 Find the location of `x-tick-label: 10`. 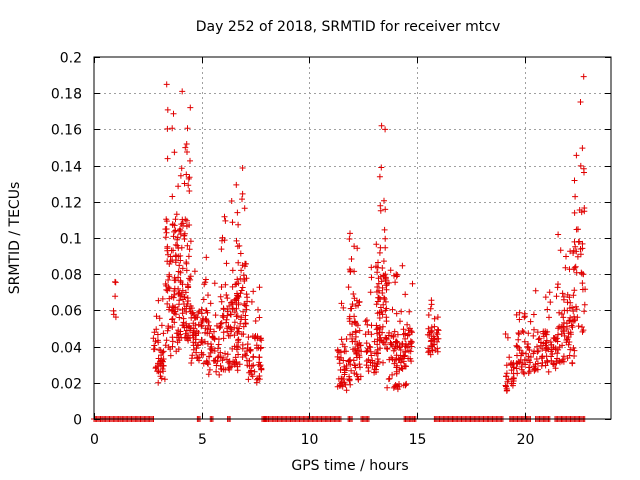

x-tick-label: 10 is located at coordinates (310, 440).